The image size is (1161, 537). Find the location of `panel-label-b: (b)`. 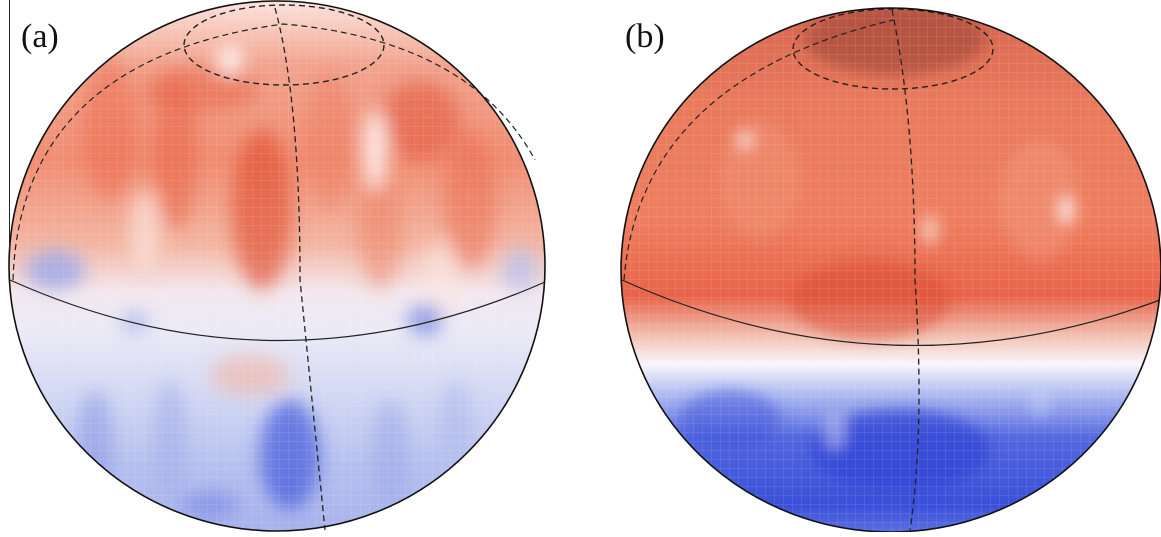

panel-label-b: (b) is located at coordinates (645, 36).